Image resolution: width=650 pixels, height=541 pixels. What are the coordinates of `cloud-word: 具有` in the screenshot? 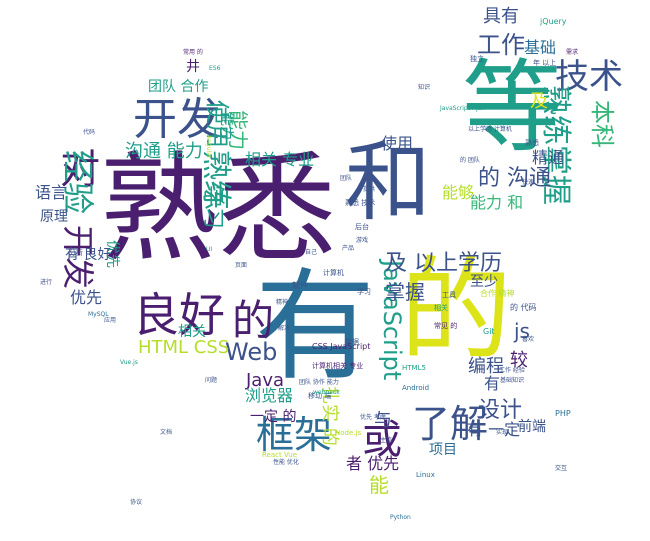 It's located at (501, 16).